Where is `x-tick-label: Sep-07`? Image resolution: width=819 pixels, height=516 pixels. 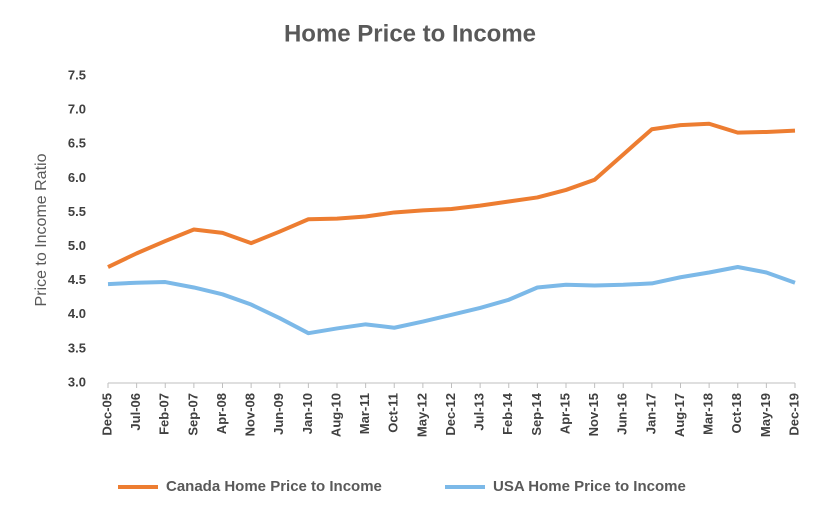
x-tick-label: Sep-07 is located at coordinates (192, 414).